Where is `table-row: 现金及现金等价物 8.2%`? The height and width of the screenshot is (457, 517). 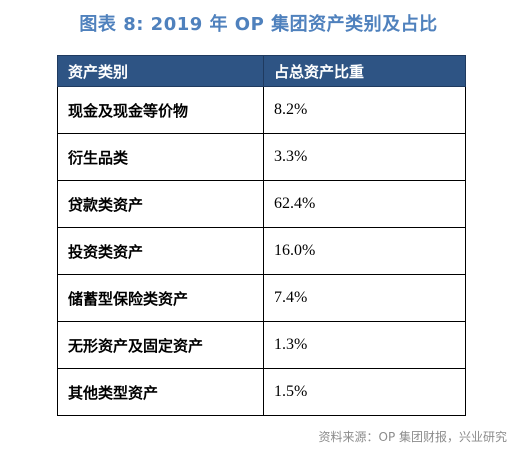
table-row: 现金及现金等价物 8.2% is located at coordinates (261, 110).